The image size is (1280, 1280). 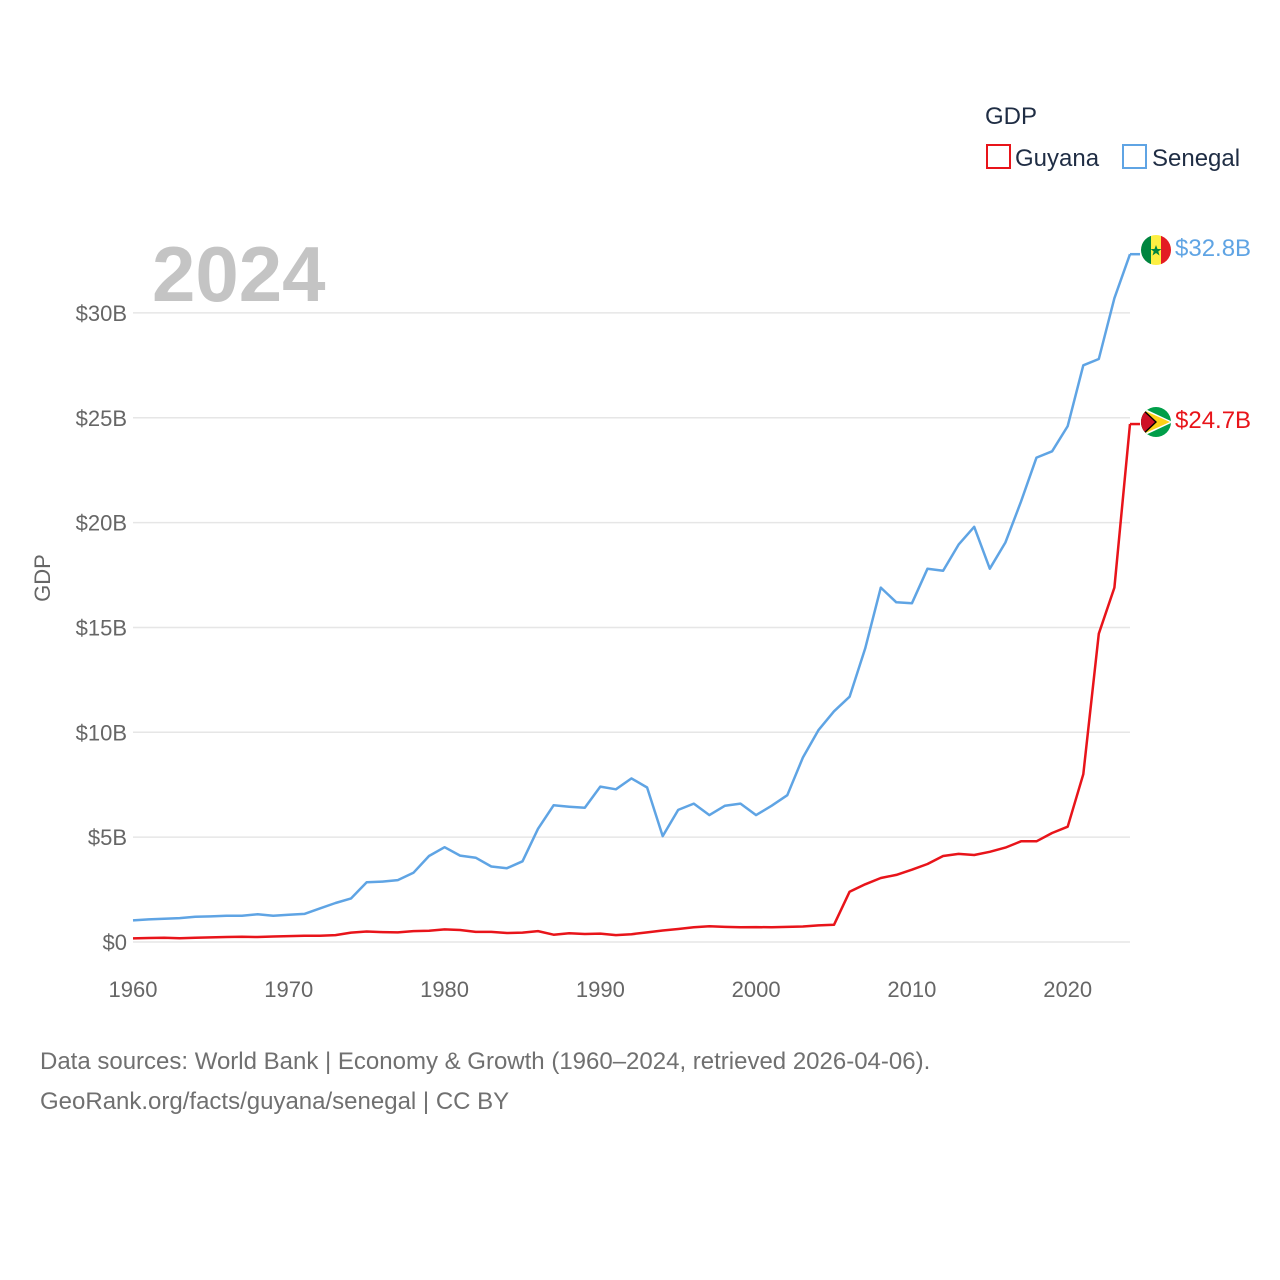 What do you see at coordinates (998, 156) in the screenshot?
I see `legend-swatch-guyana` at bounding box center [998, 156].